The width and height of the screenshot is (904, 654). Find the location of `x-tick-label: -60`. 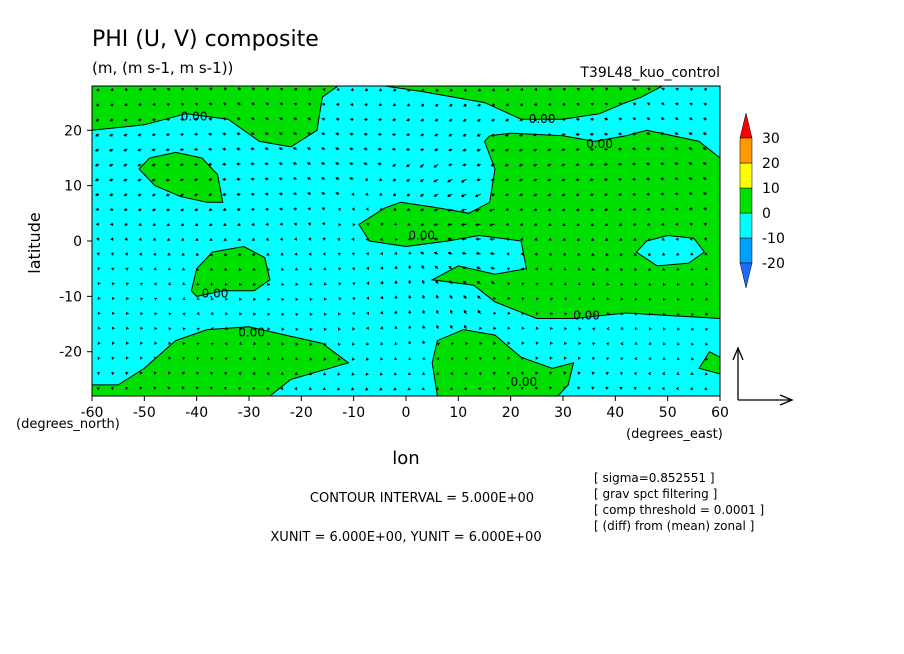

x-tick-label: -60 is located at coordinates (92, 413).